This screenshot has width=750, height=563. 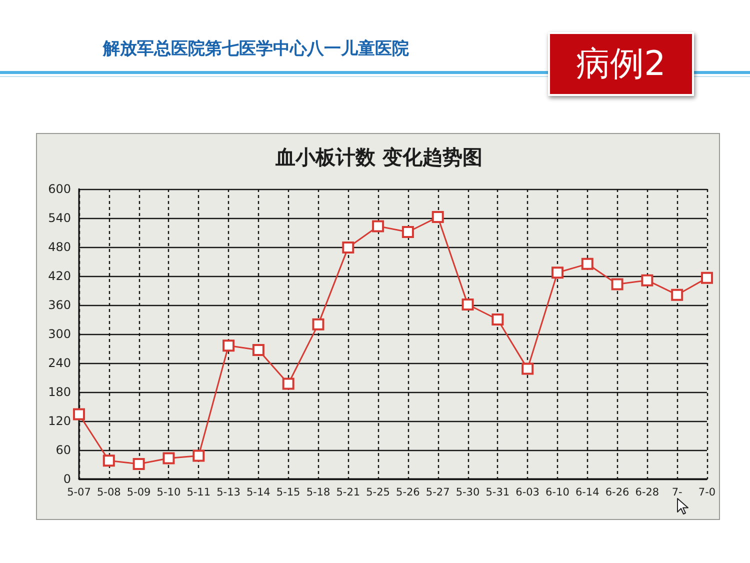 What do you see at coordinates (558, 492) in the screenshot?
I see `x-tick-label: 6-10` at bounding box center [558, 492].